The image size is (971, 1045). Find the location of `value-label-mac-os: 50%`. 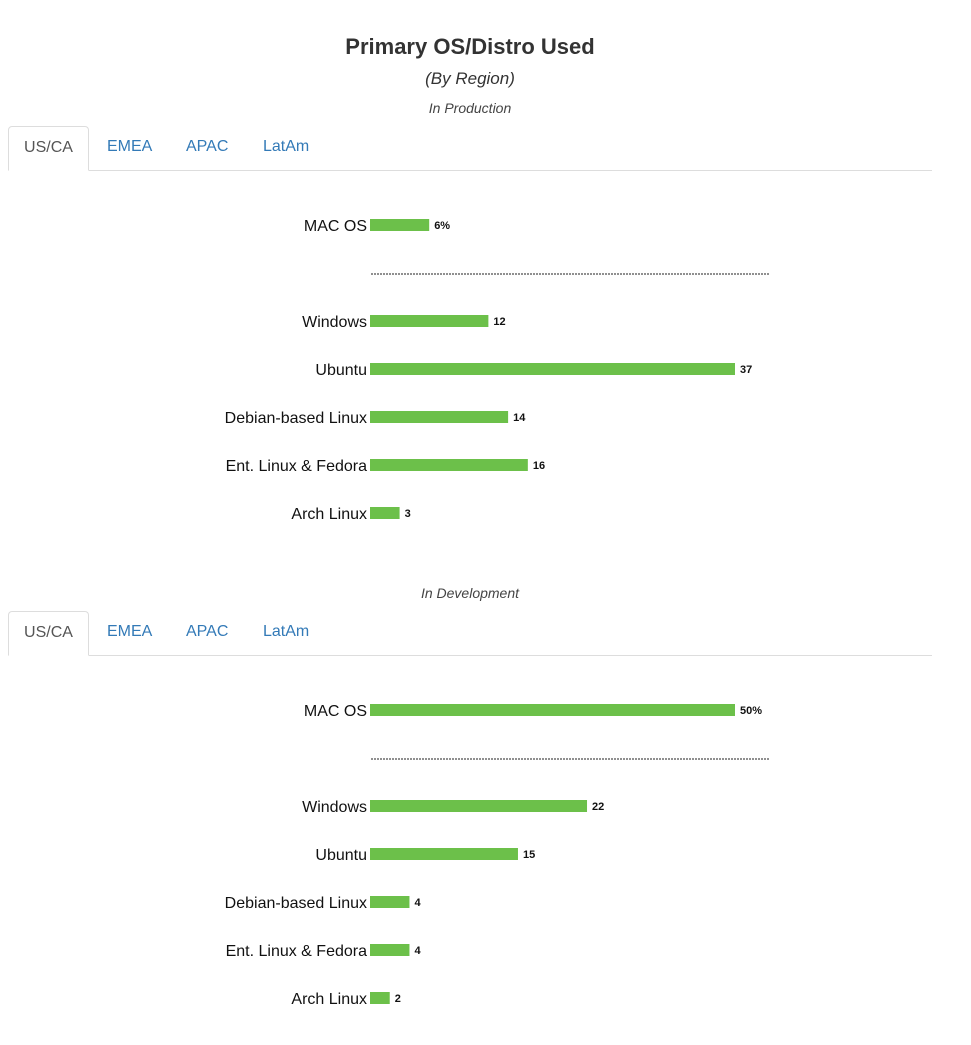

value-label-mac-os: 50% is located at coordinates (751, 711).